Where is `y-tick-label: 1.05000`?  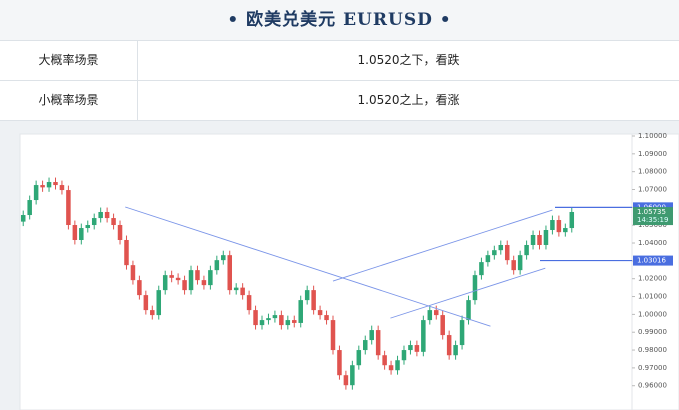
y-tick-label: 1.05000 is located at coordinates (652, 225).